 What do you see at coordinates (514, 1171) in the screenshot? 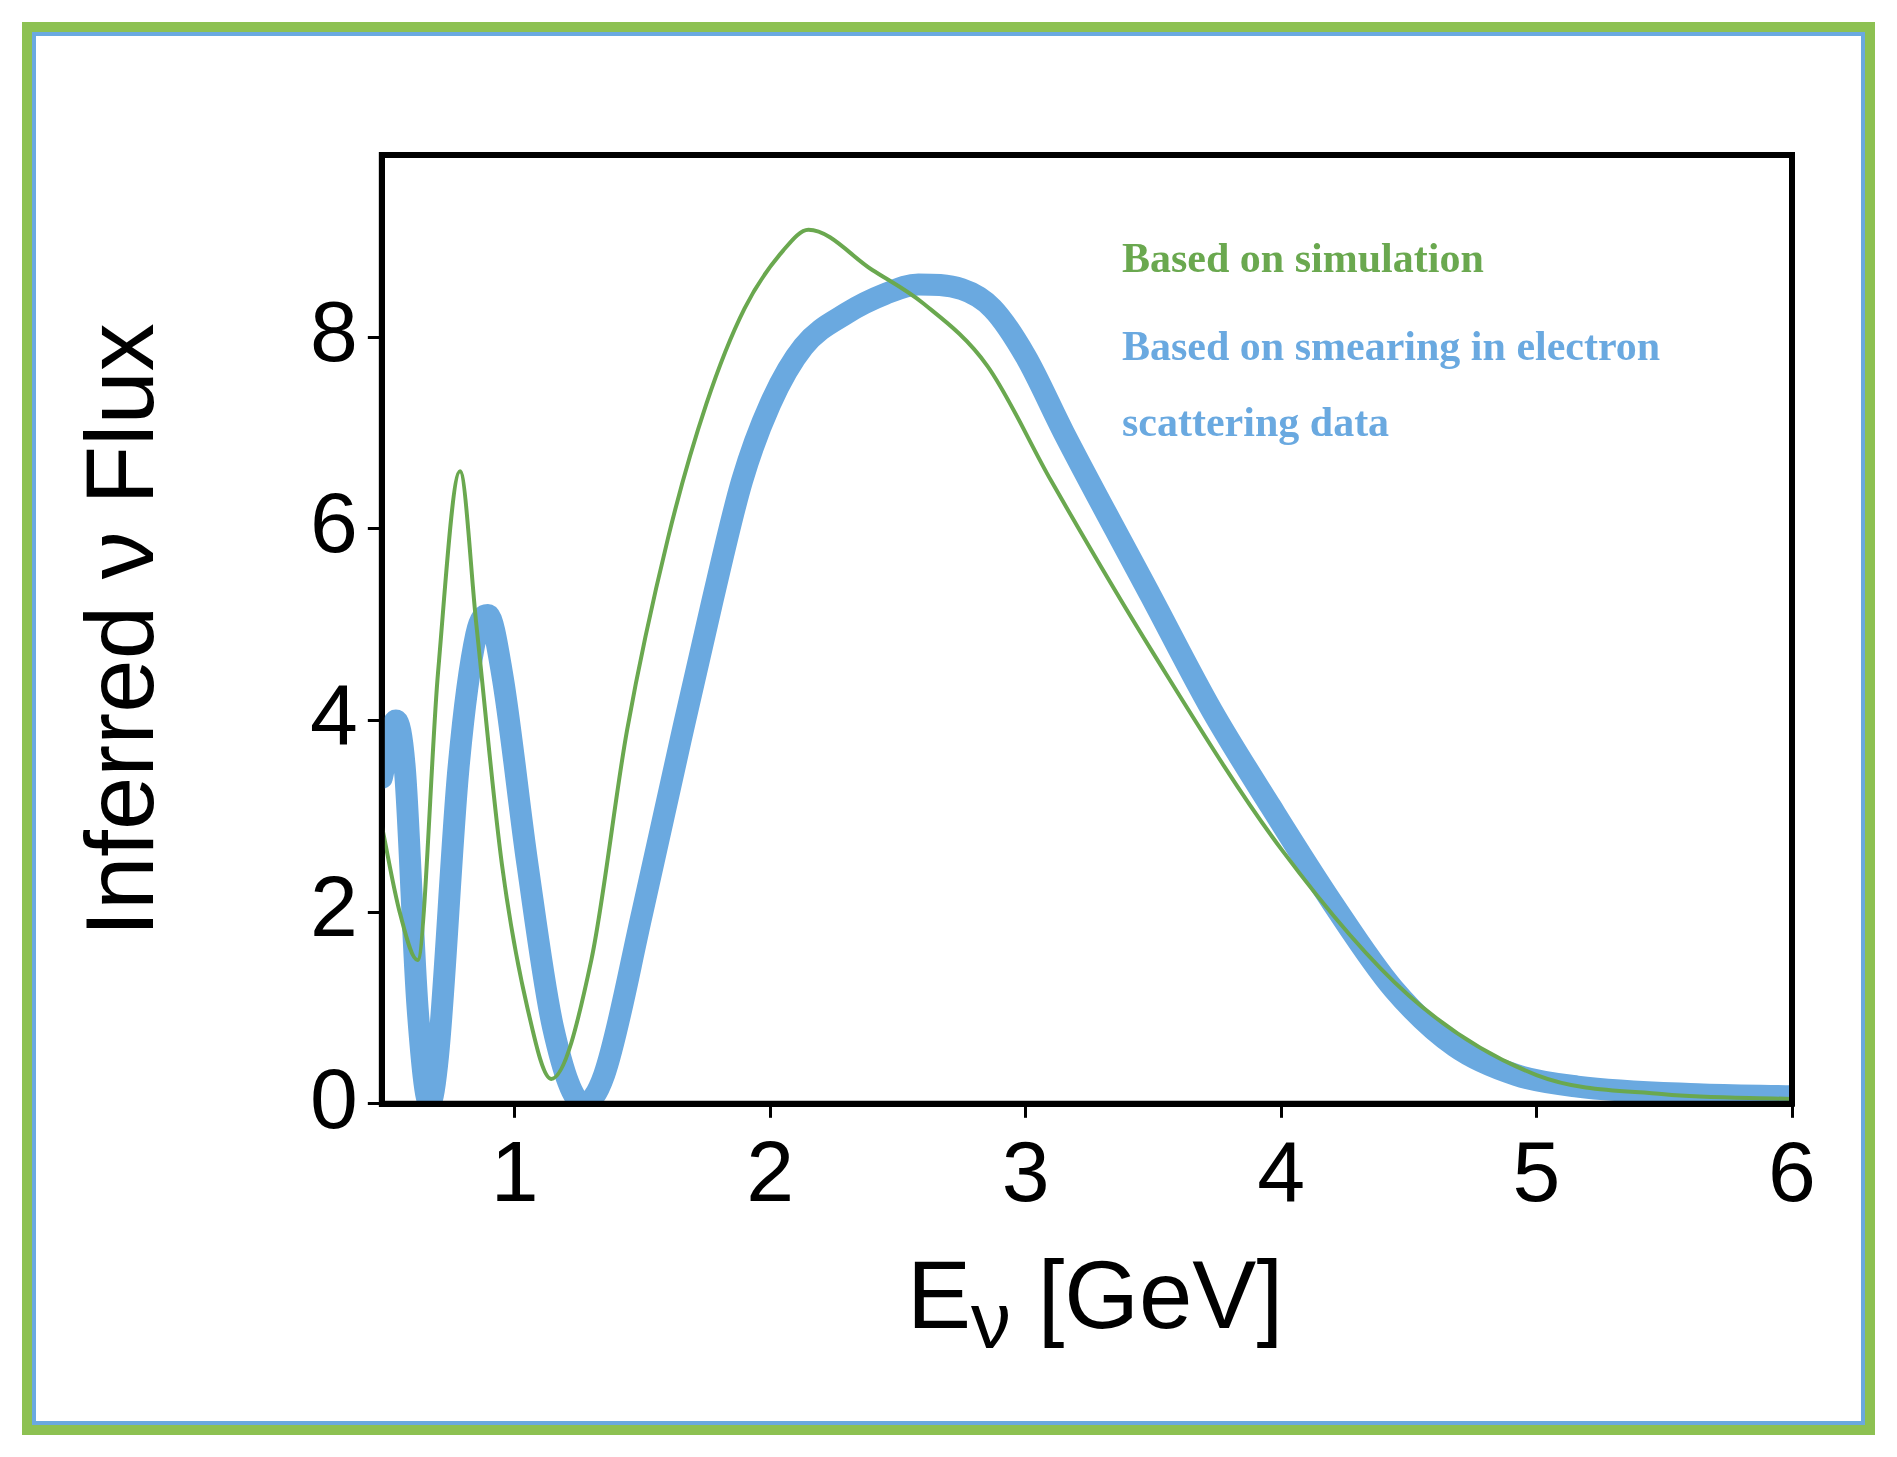
I see `x-tick-label: 1` at bounding box center [514, 1171].